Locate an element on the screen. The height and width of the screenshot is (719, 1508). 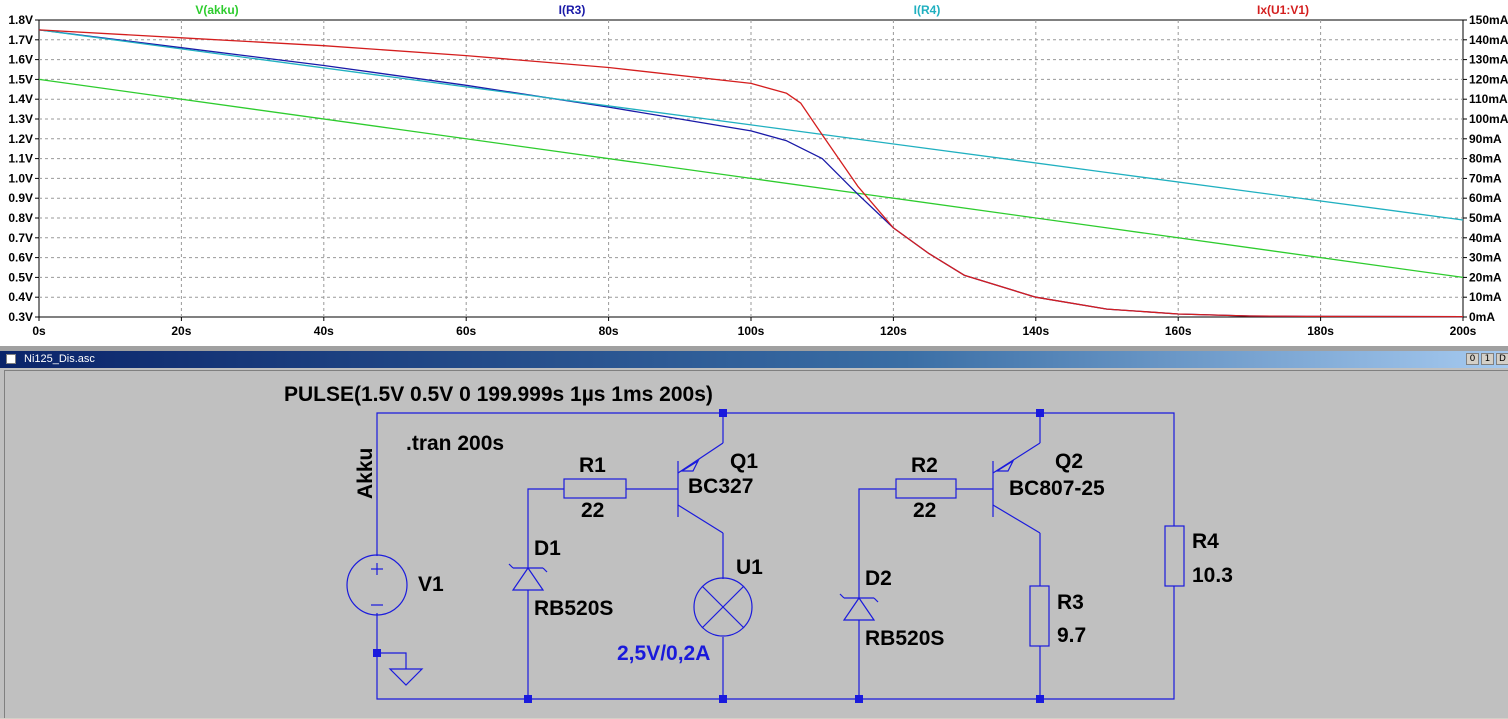
r2-value-label: 22 is located at coordinates (924, 510).